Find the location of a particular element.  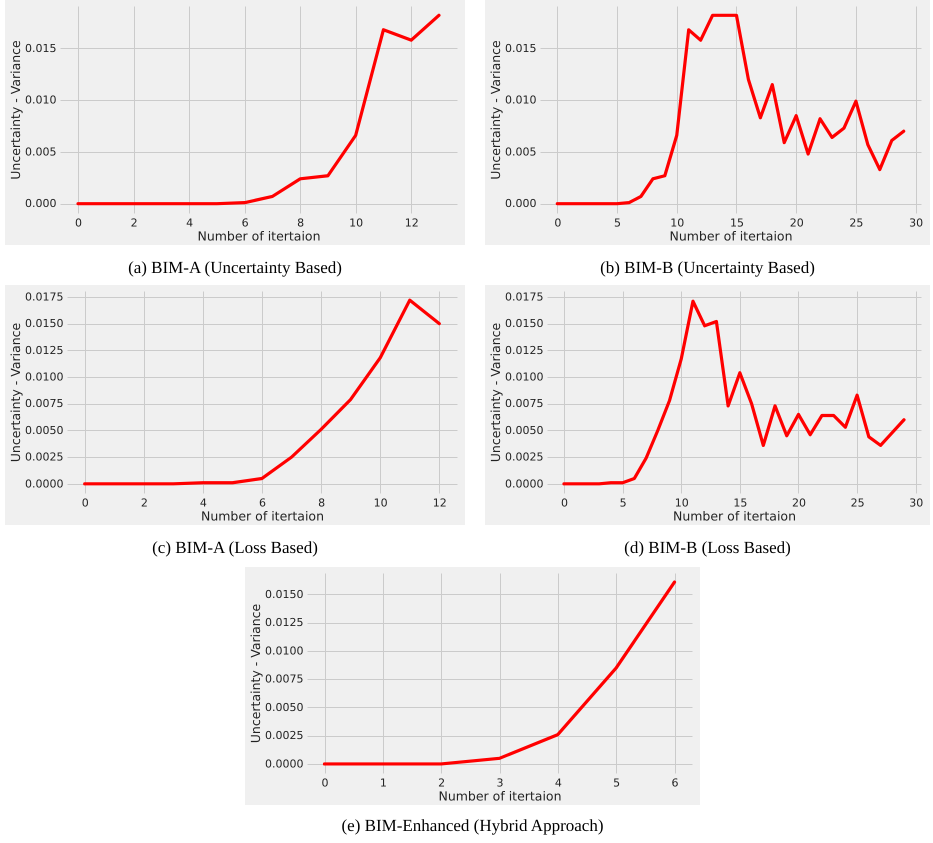

x-tick-label: 3 is located at coordinates (500, 783).